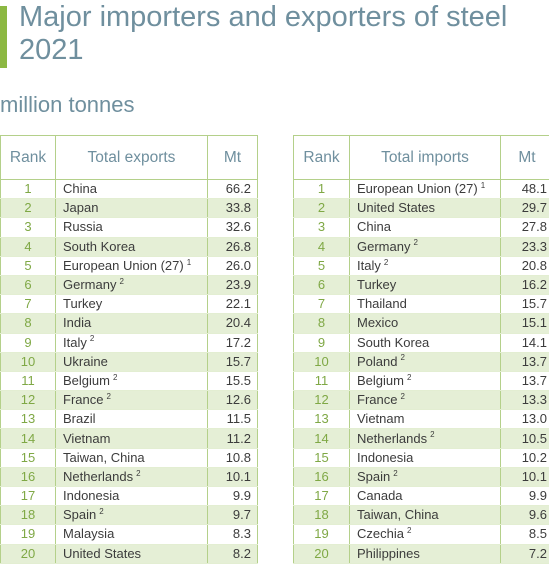  What do you see at coordinates (132, 189) in the screenshot?
I see `country-cell: China` at bounding box center [132, 189].